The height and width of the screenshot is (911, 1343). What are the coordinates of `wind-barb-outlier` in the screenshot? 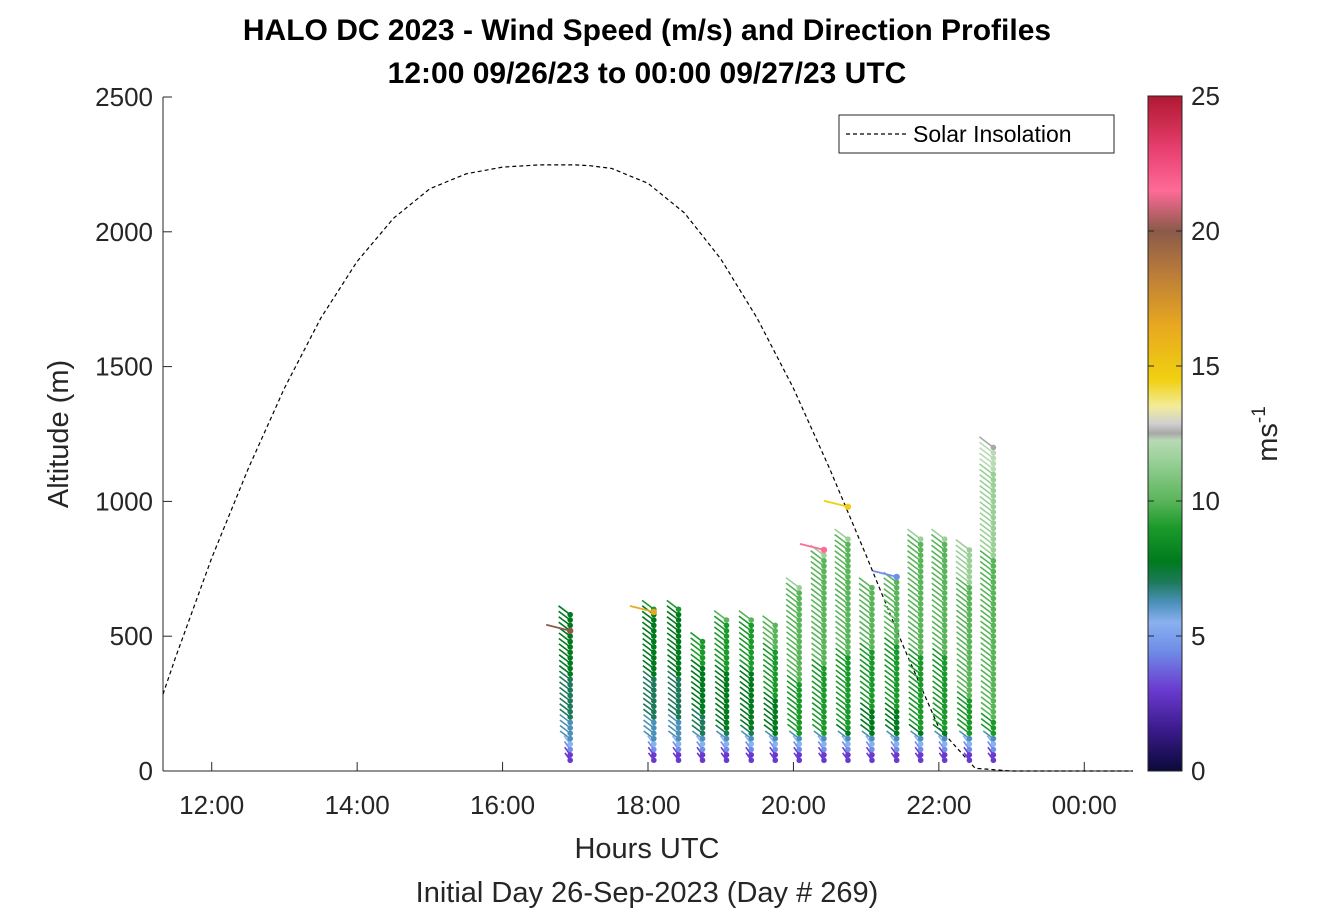 It's located at (884, 574).